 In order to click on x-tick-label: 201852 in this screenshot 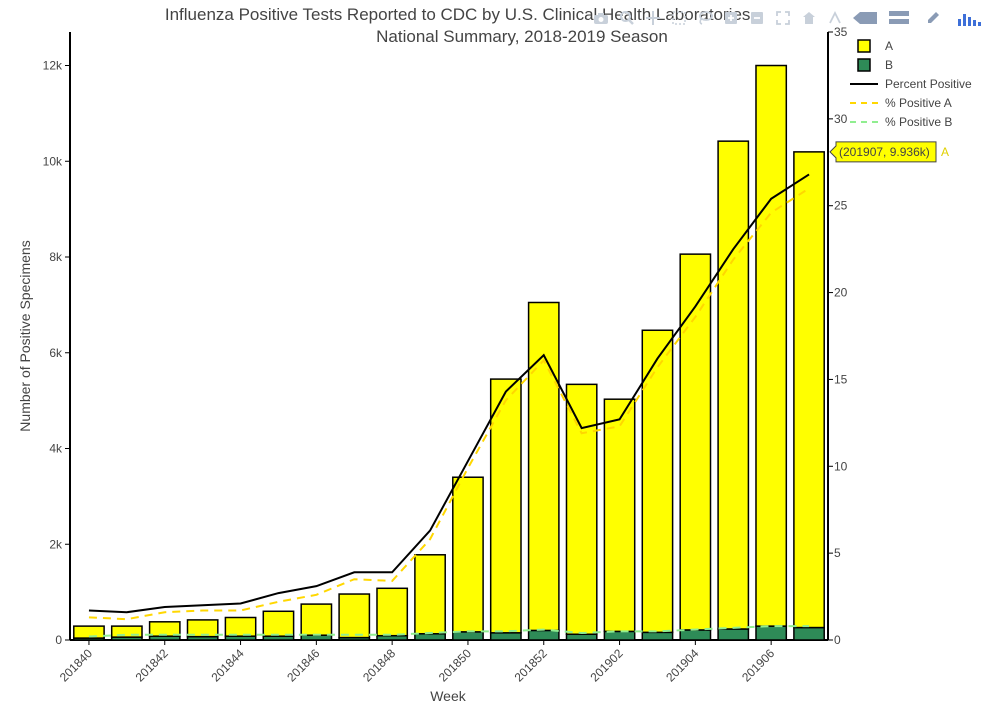, I will do `click(531, 665)`.